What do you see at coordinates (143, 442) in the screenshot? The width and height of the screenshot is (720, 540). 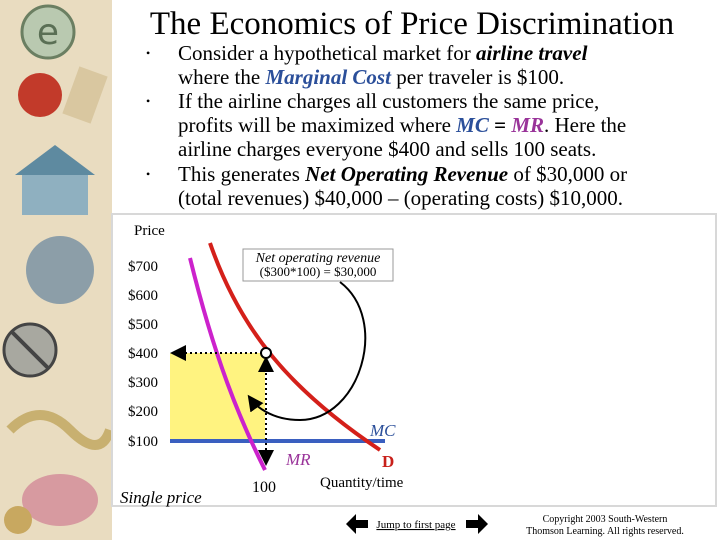 I see `price-label: $100` at bounding box center [143, 442].